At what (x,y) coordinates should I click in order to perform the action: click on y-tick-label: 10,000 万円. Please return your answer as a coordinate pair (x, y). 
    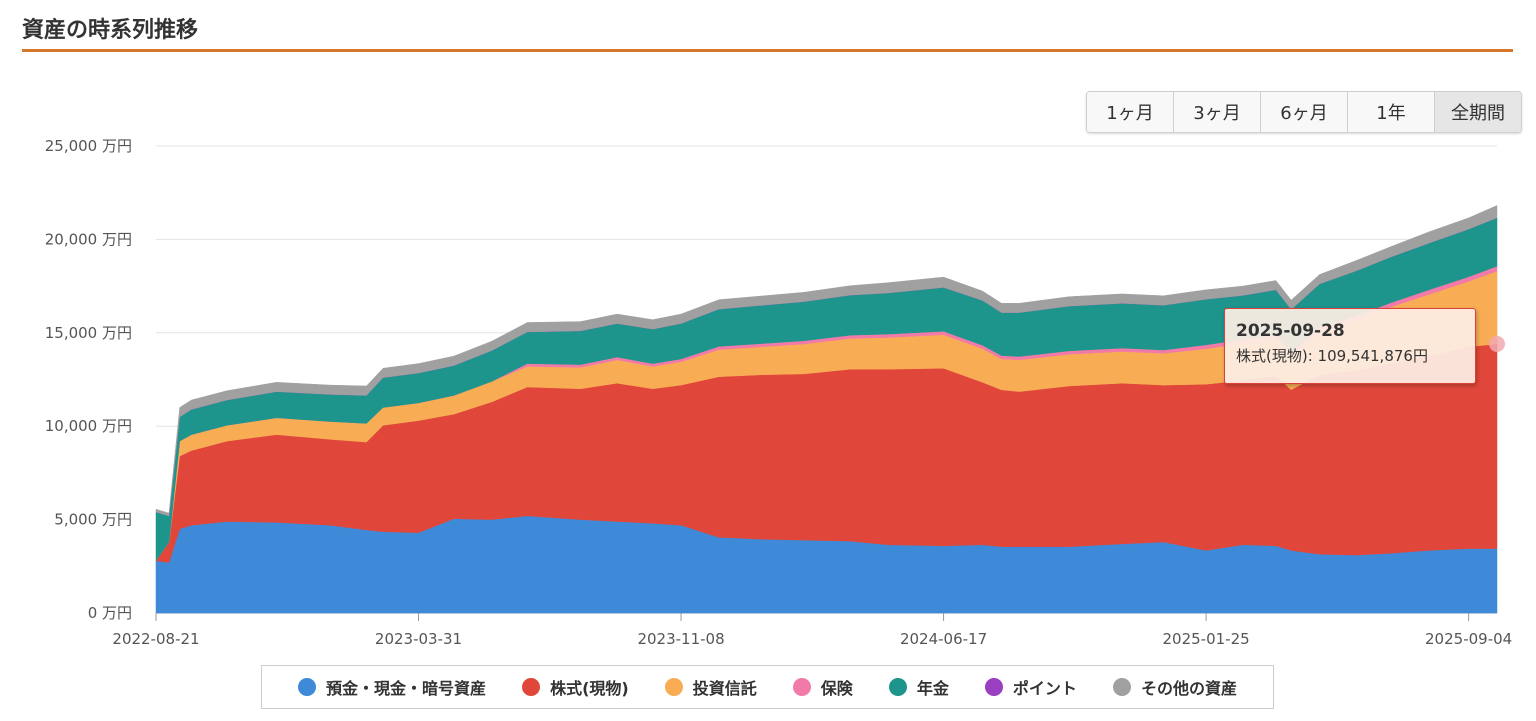
    Looking at the image, I should click on (88, 426).